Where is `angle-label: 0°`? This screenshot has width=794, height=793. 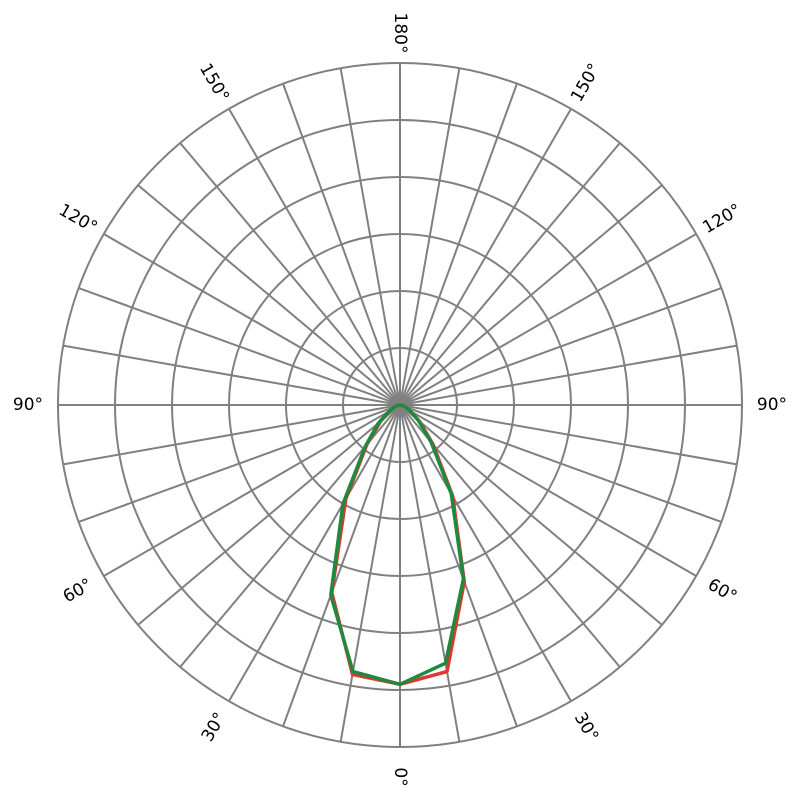
angle-label: 0° is located at coordinates (400, 776).